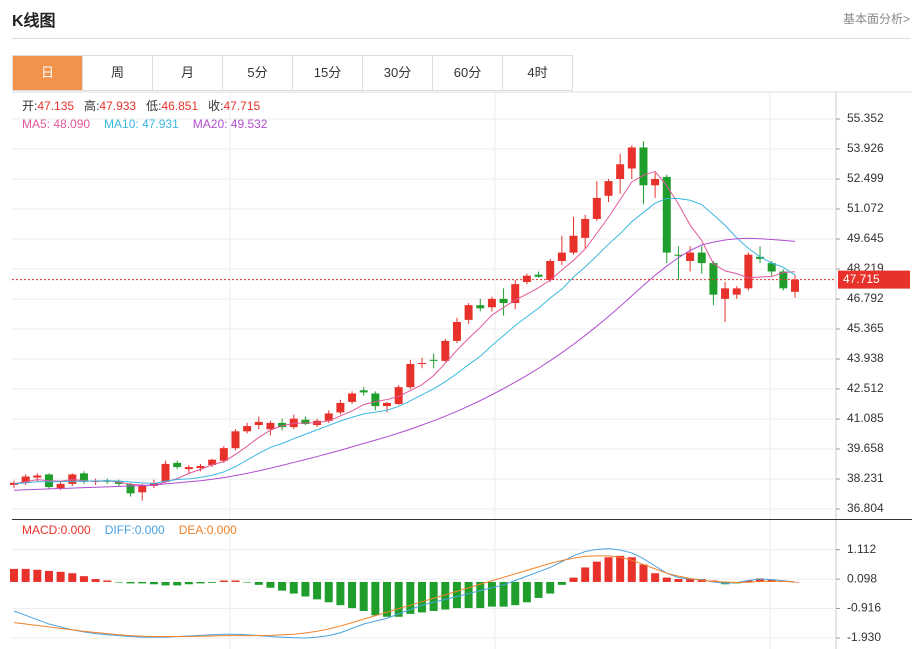  What do you see at coordinates (398, 73) in the screenshot?
I see `period-tab: 30分` at bounding box center [398, 73].